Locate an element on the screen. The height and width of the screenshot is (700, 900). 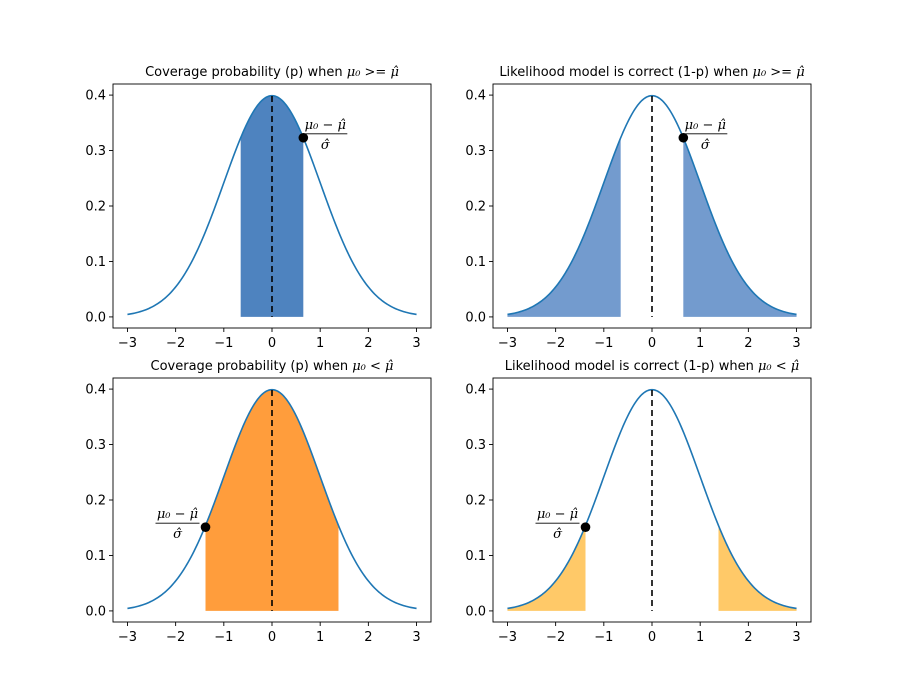
panel-title: Coverage probability (p) when μ₀ < μ̂ is located at coordinates (272, 366).